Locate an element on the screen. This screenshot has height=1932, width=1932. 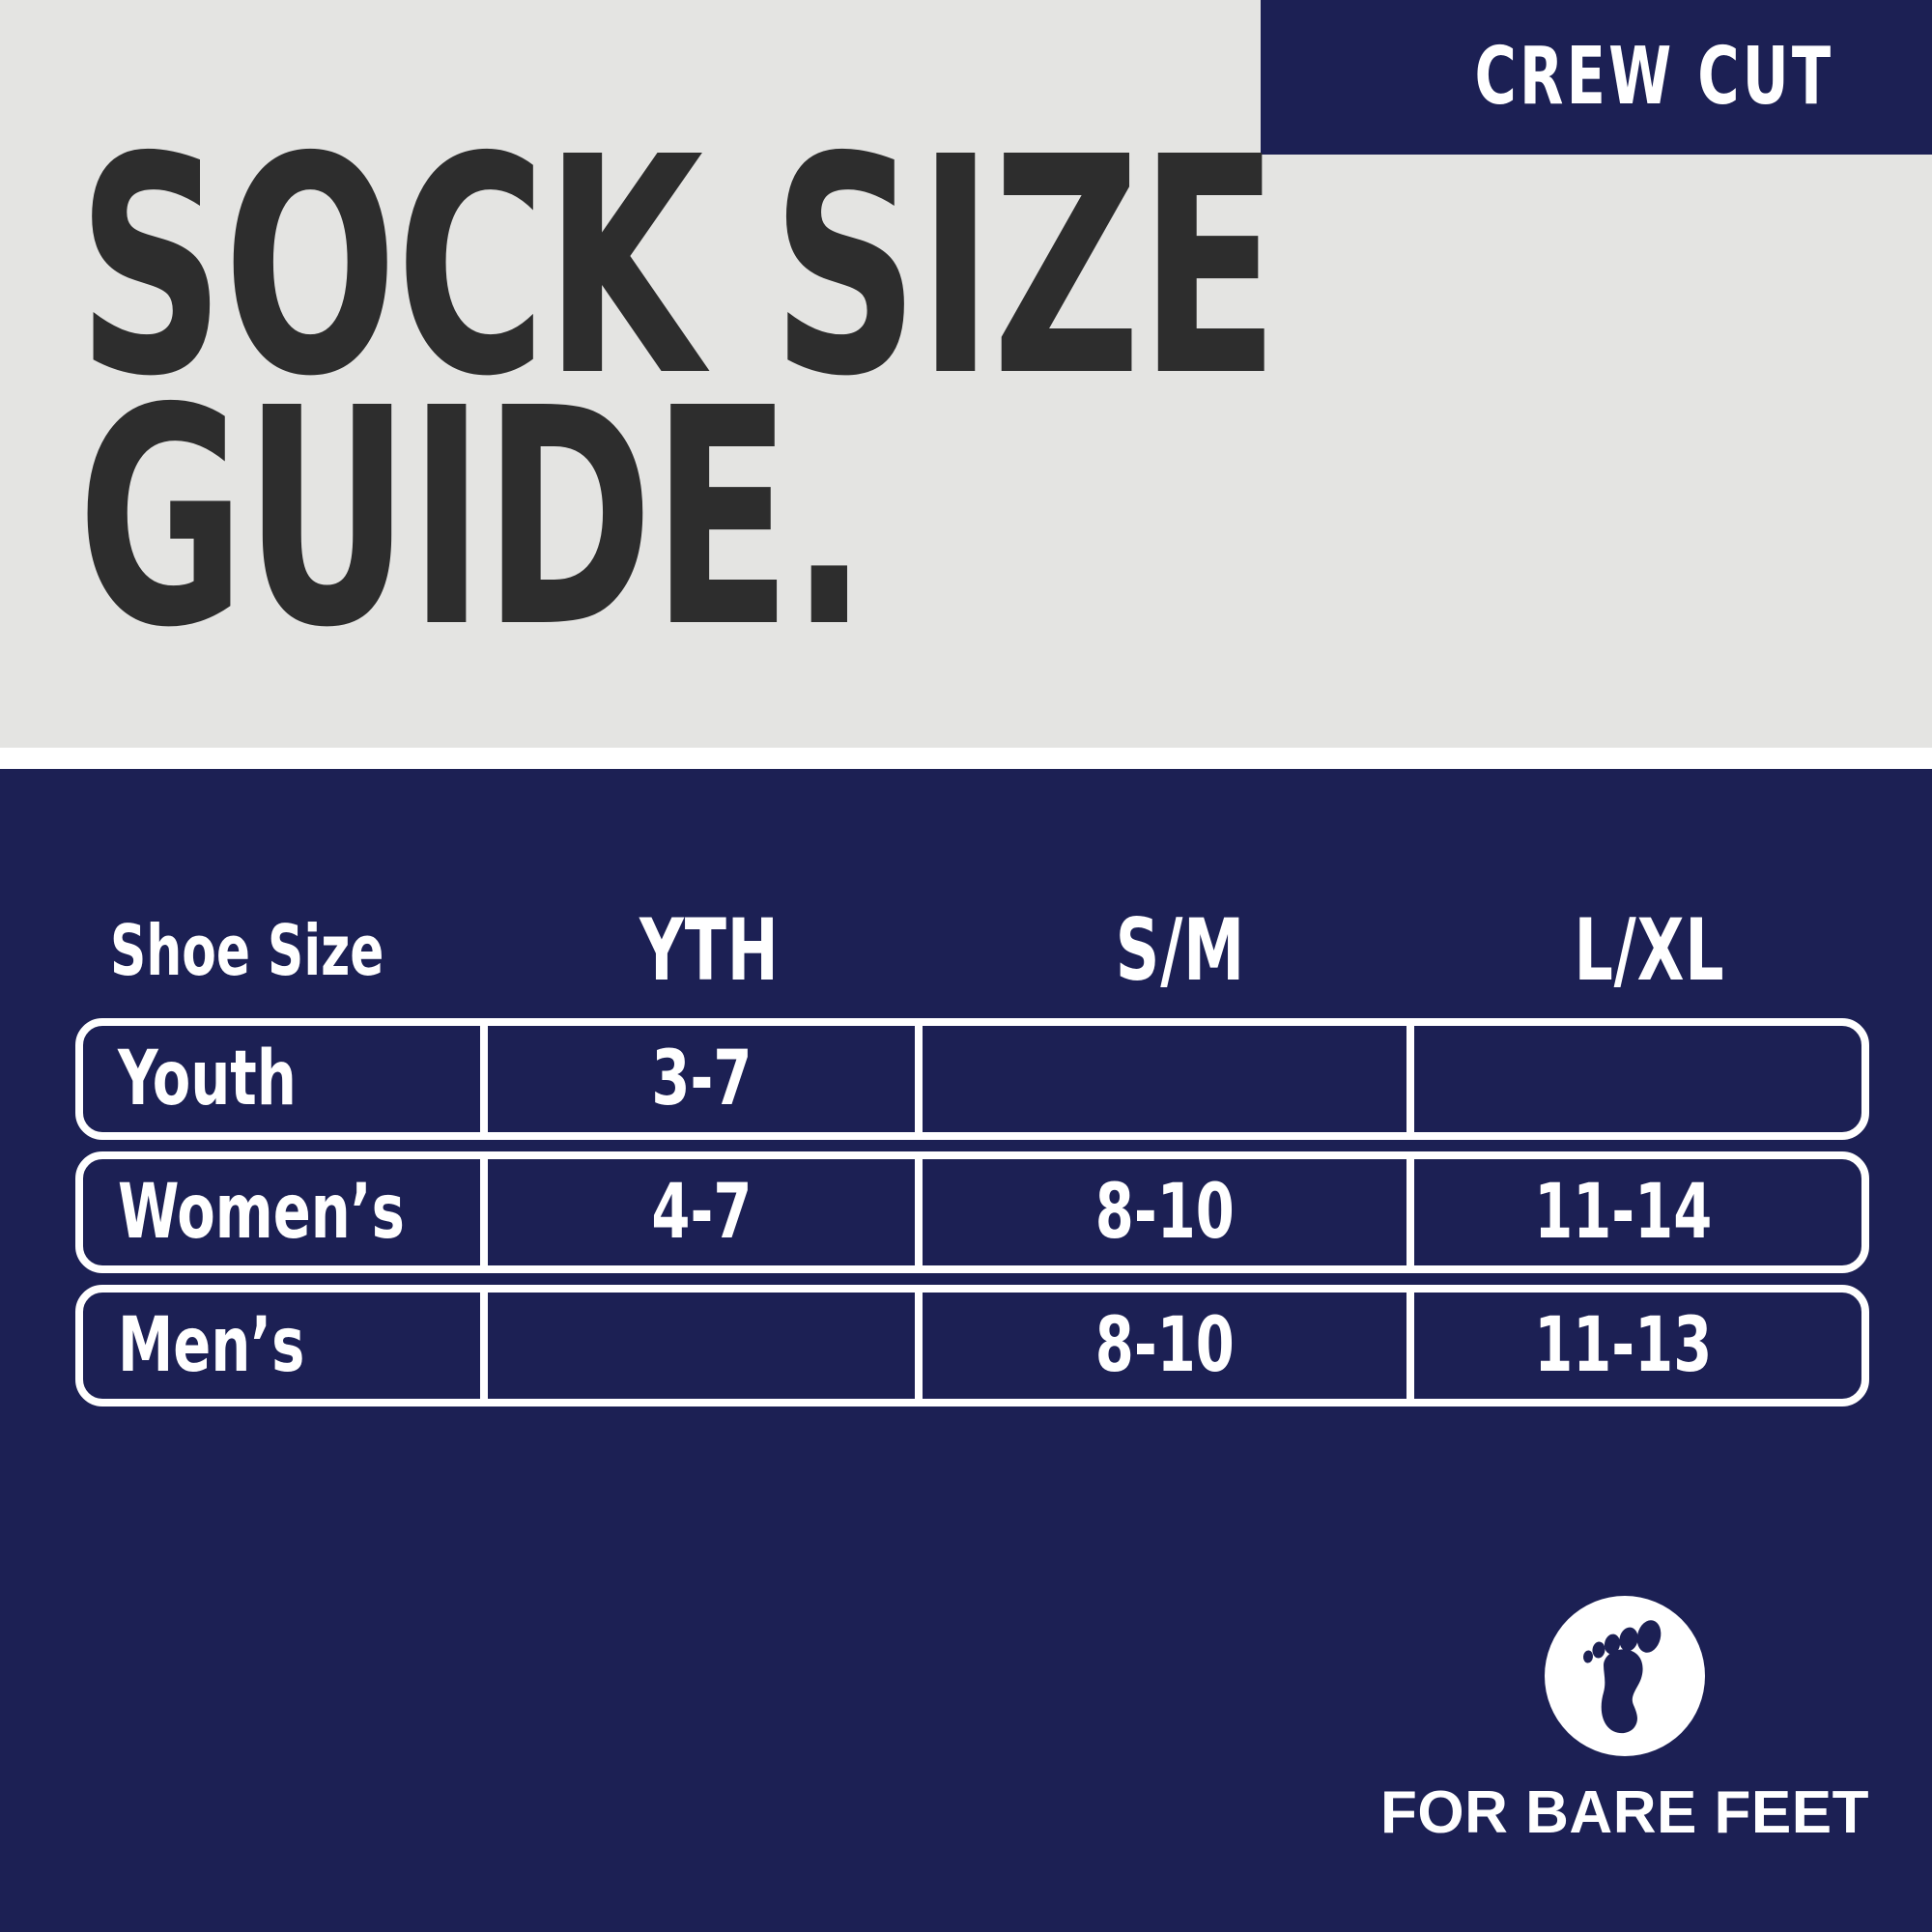
table-row: Women’s 4-7 8-10 11-14 is located at coordinates (972, 1212).